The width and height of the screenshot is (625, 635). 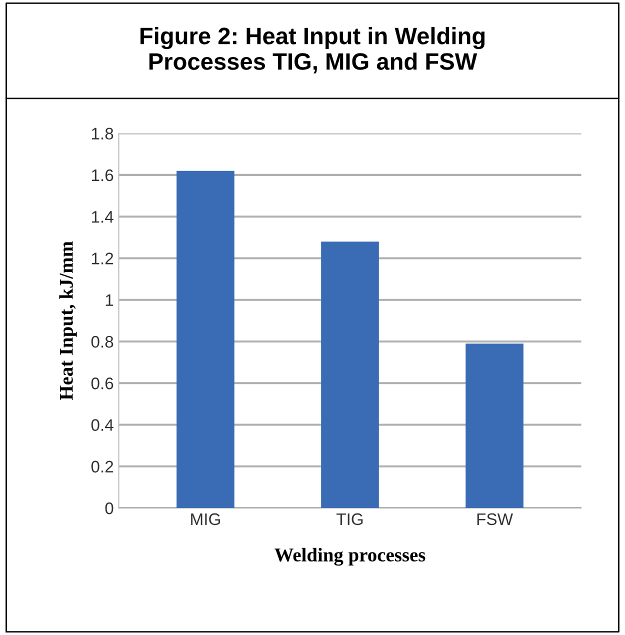 I want to click on x-tick-label: TIG, so click(x=349, y=519).